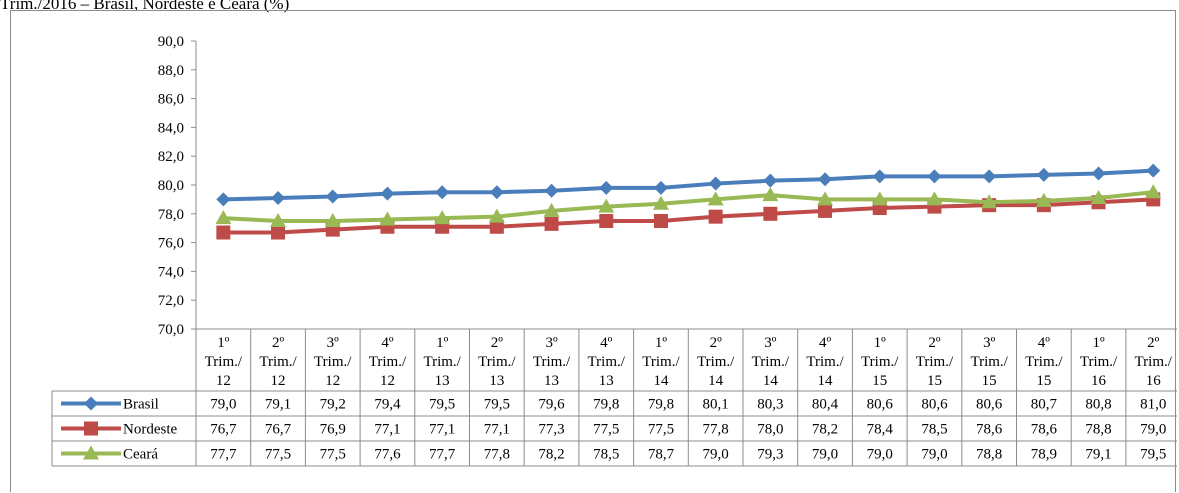 This screenshot has width=1179, height=493. What do you see at coordinates (171, 272) in the screenshot?
I see `y-tick-label: 74,0` at bounding box center [171, 272].